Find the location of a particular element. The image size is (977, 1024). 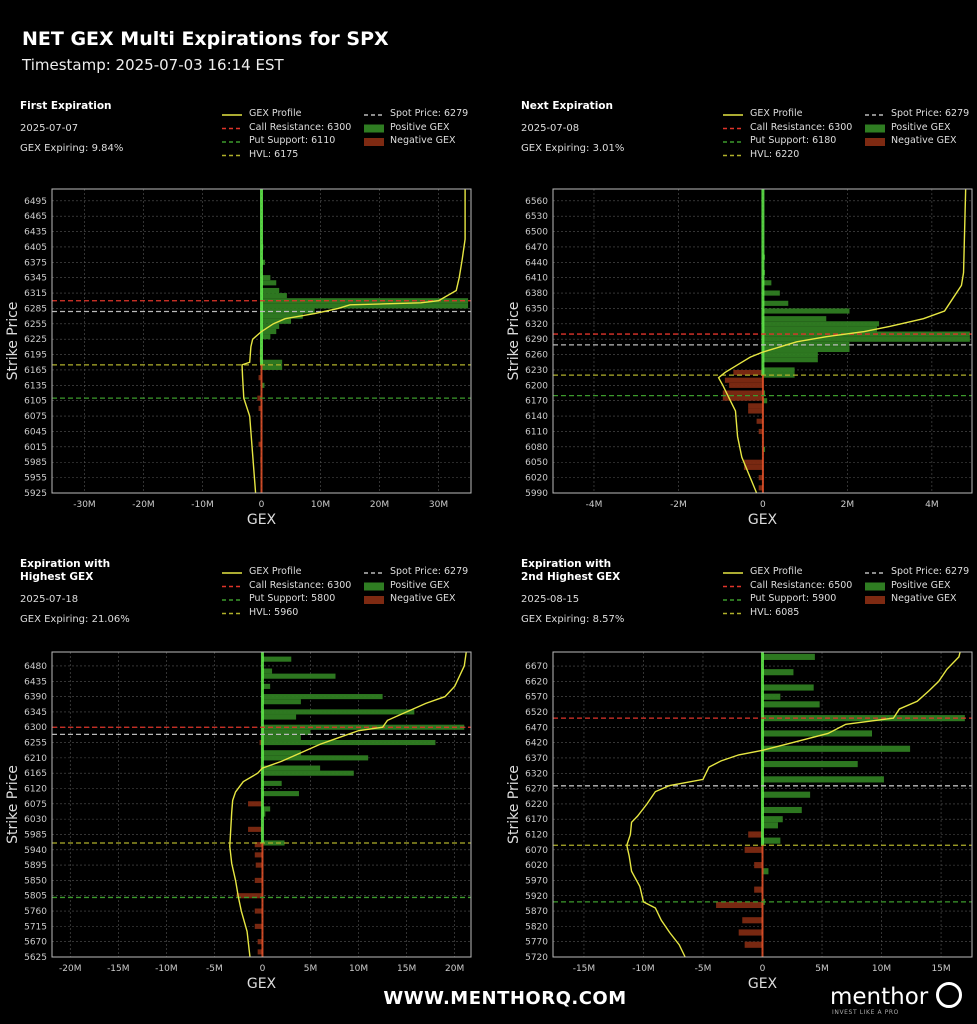

x-tick-label: 15M is located at coordinates (940, 969).